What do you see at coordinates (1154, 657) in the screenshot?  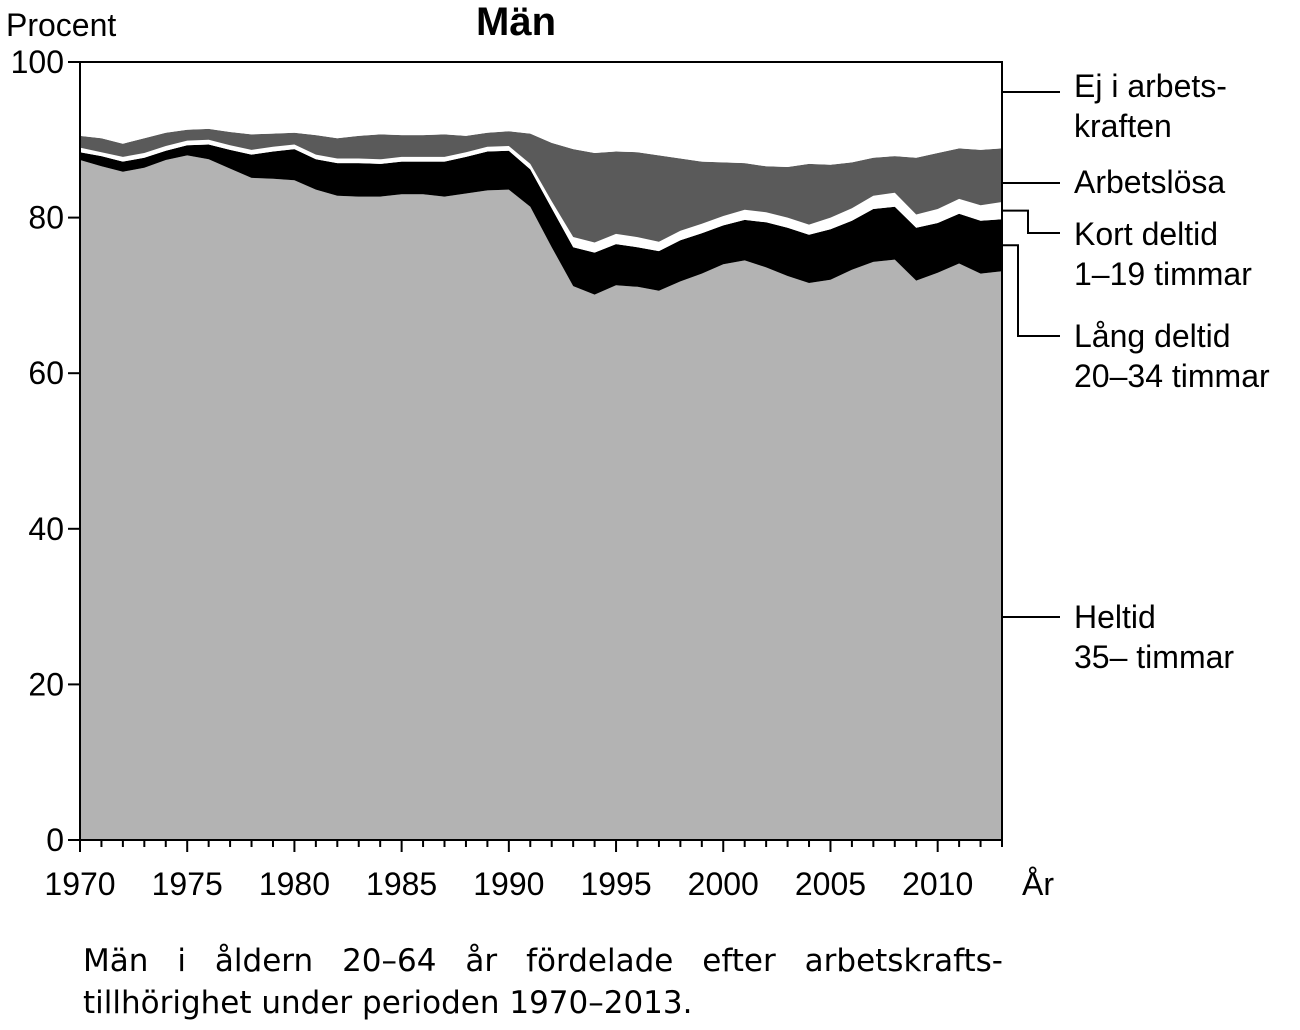 I see `legend-label: 35– timmar` at bounding box center [1154, 657].